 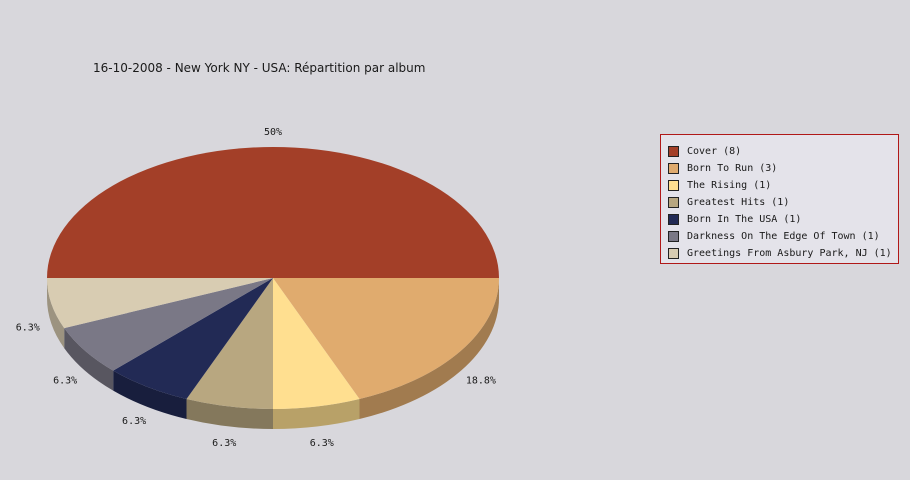 What do you see at coordinates (732, 168) in the screenshot?
I see `legend-label: Born To Run (3)` at bounding box center [732, 168].